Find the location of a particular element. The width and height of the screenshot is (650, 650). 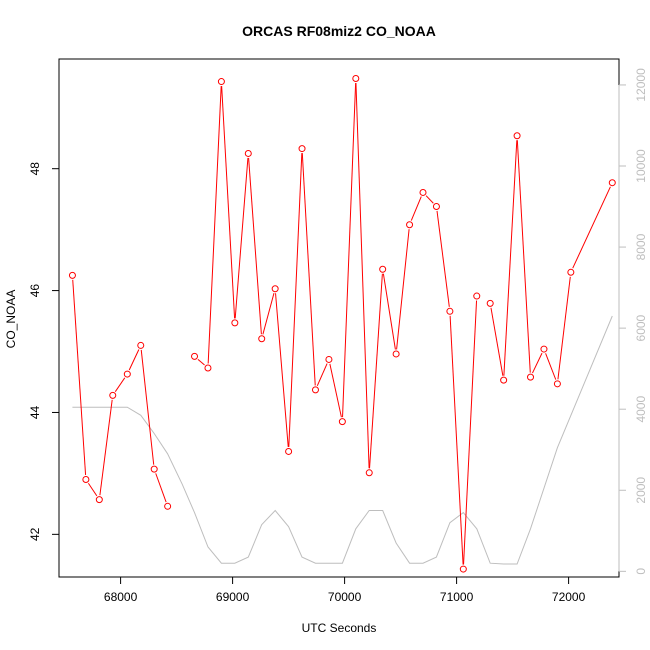

x-tick-label: 71000 is located at coordinates (457, 597).